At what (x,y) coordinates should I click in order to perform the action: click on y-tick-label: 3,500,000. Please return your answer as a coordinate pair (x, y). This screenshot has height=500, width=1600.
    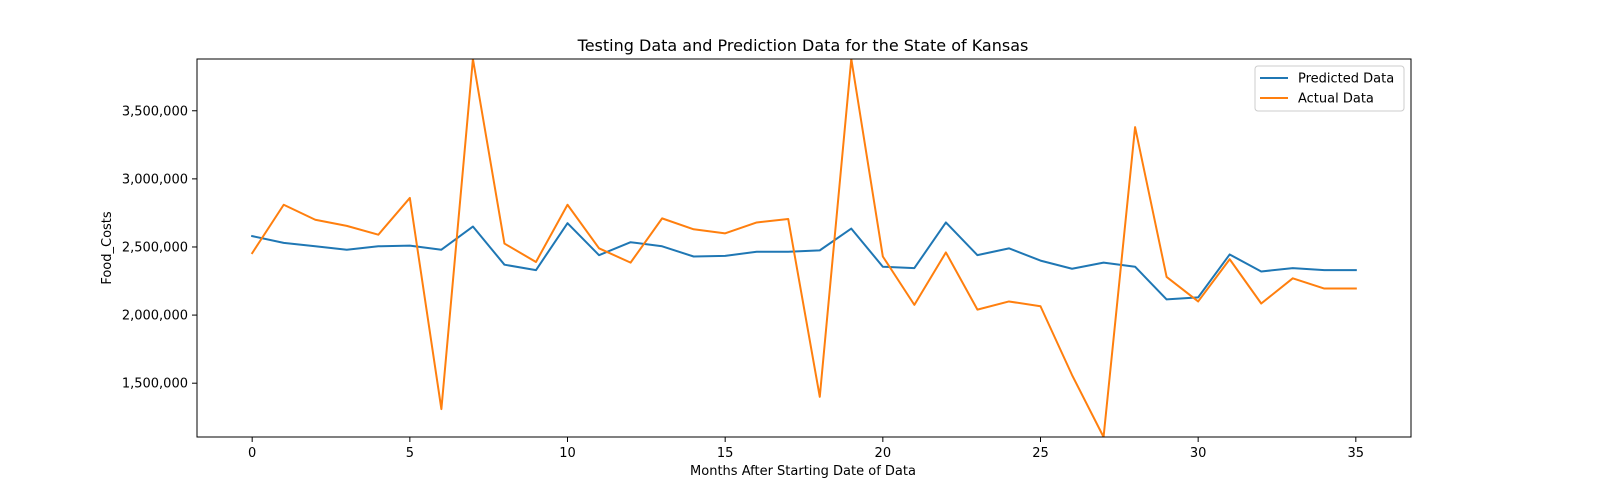
    Looking at the image, I should click on (155, 111).